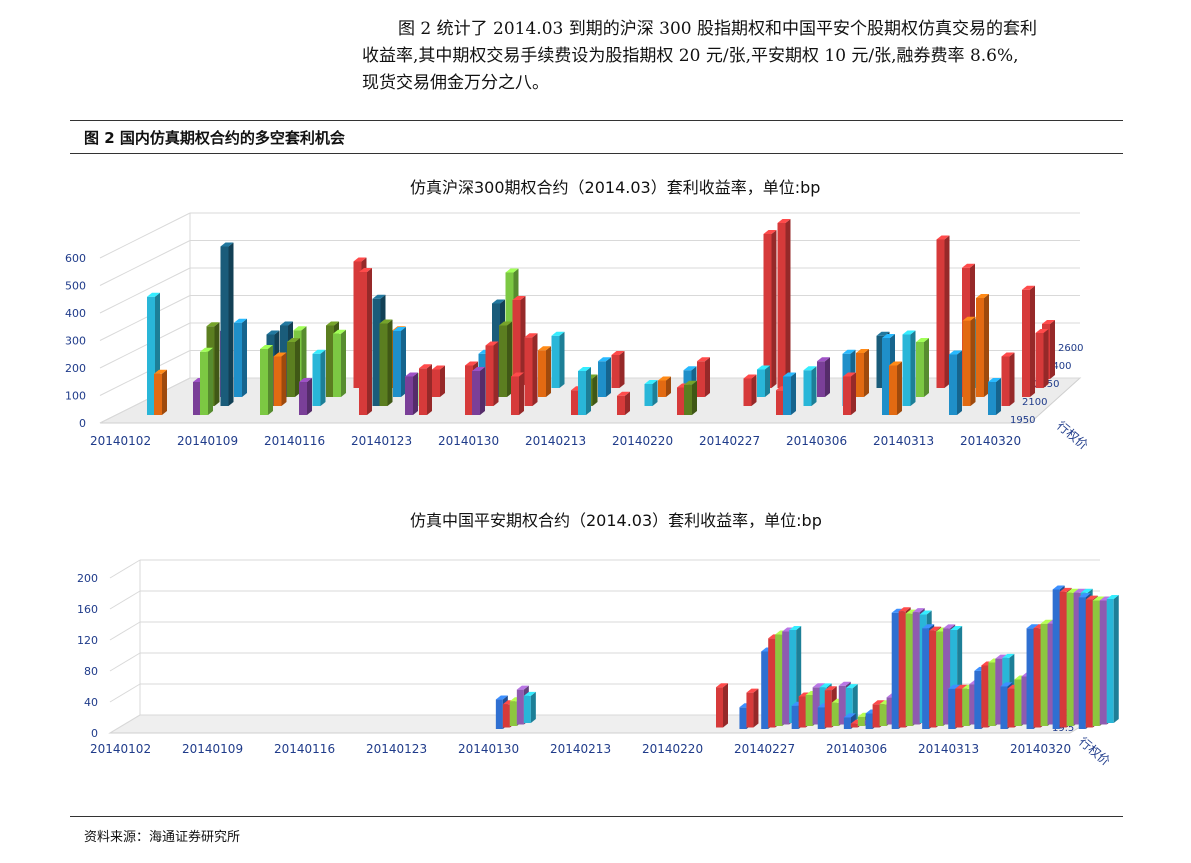  I want to click on chart2-x-tick: 20140313, so click(948, 749).